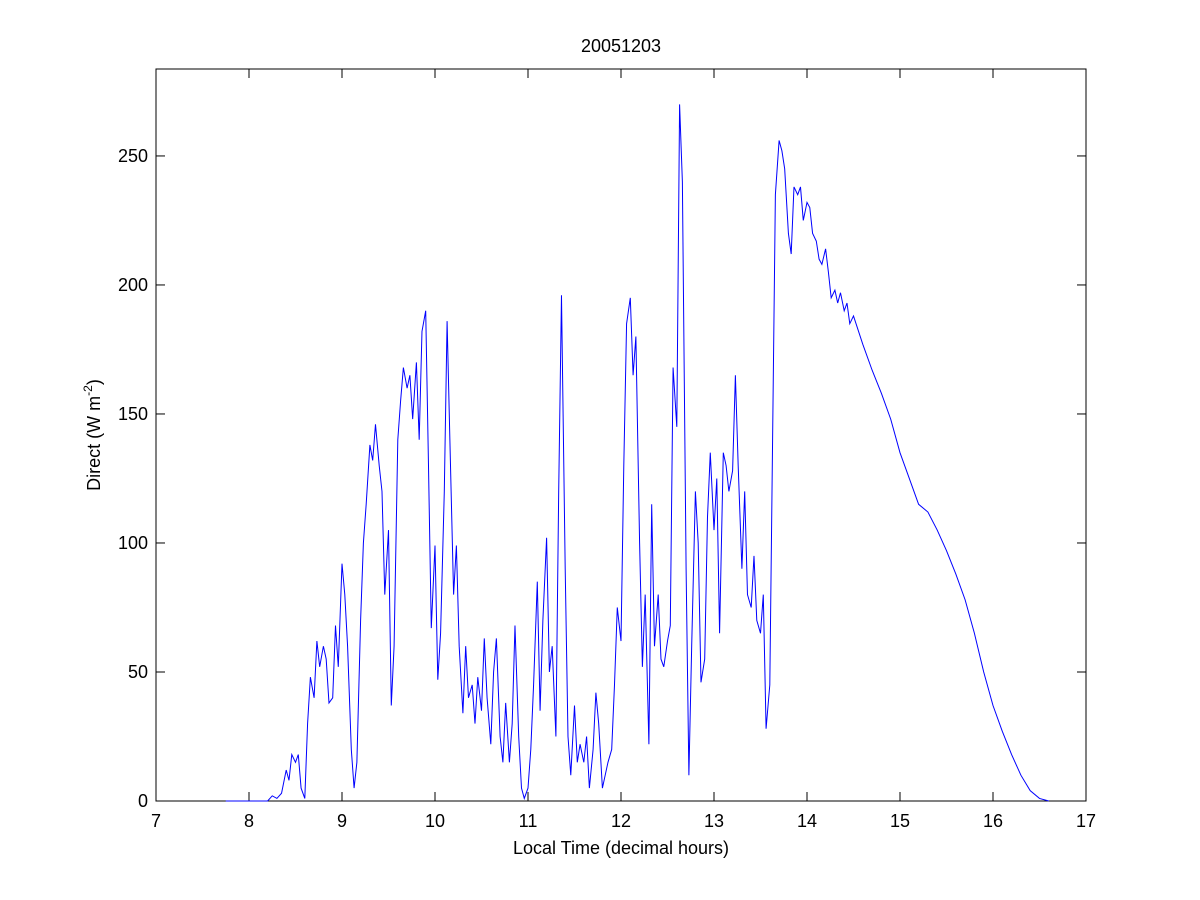 The width and height of the screenshot is (1200, 900). What do you see at coordinates (993, 821) in the screenshot?
I see `x-tick-label: 16` at bounding box center [993, 821].